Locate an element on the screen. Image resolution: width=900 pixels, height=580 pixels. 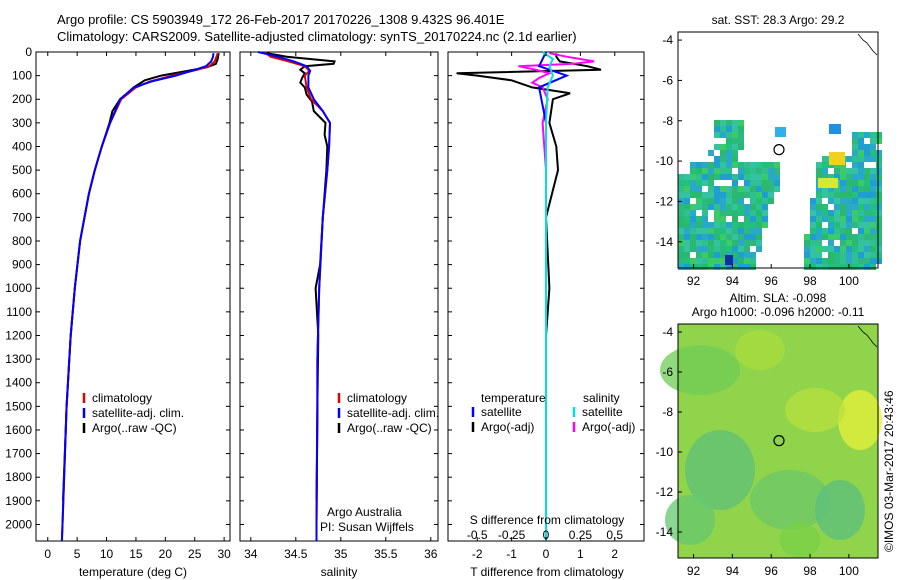
difference-legend-title-temperature: temperature is located at coordinates (513, 398).